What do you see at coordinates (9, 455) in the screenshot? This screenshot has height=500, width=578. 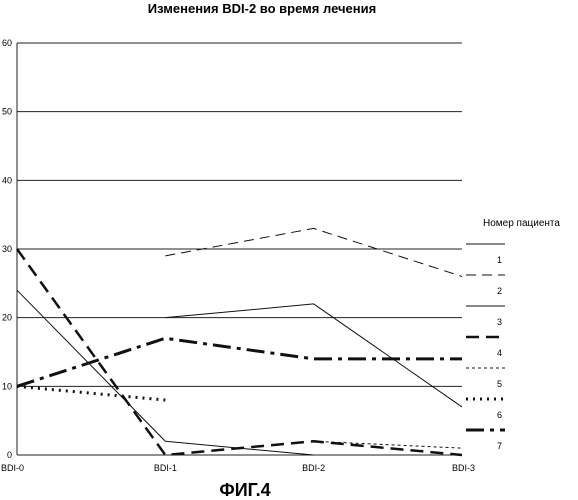 I see `y-tick-label-0: 0` at bounding box center [9, 455].